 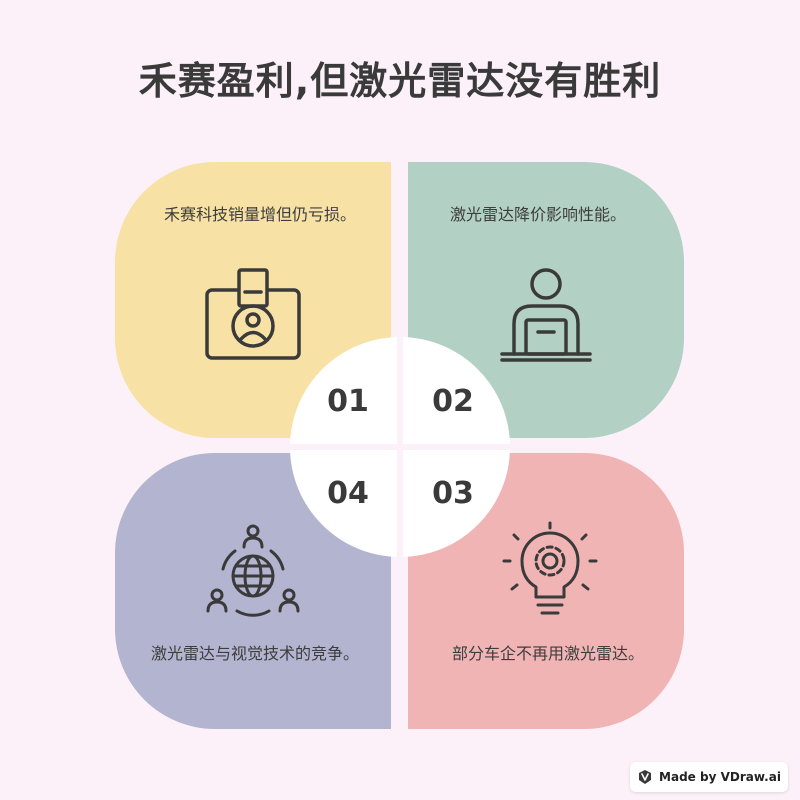 I want to click on vdraw-logo-icon, so click(x=645, y=777).